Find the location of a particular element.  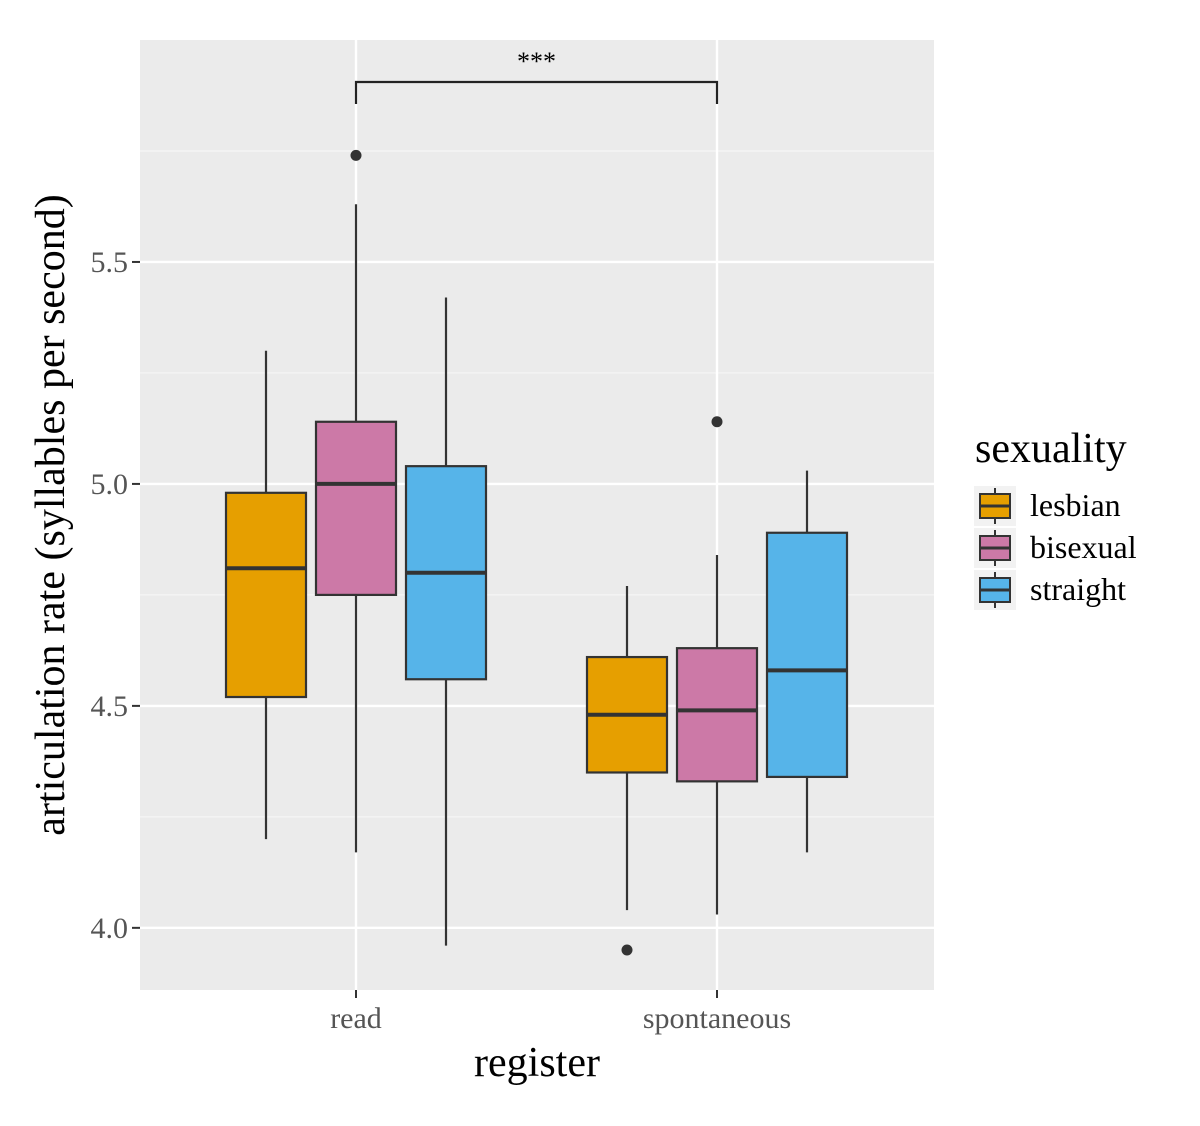

legend-label: straight is located at coordinates (1078, 589).